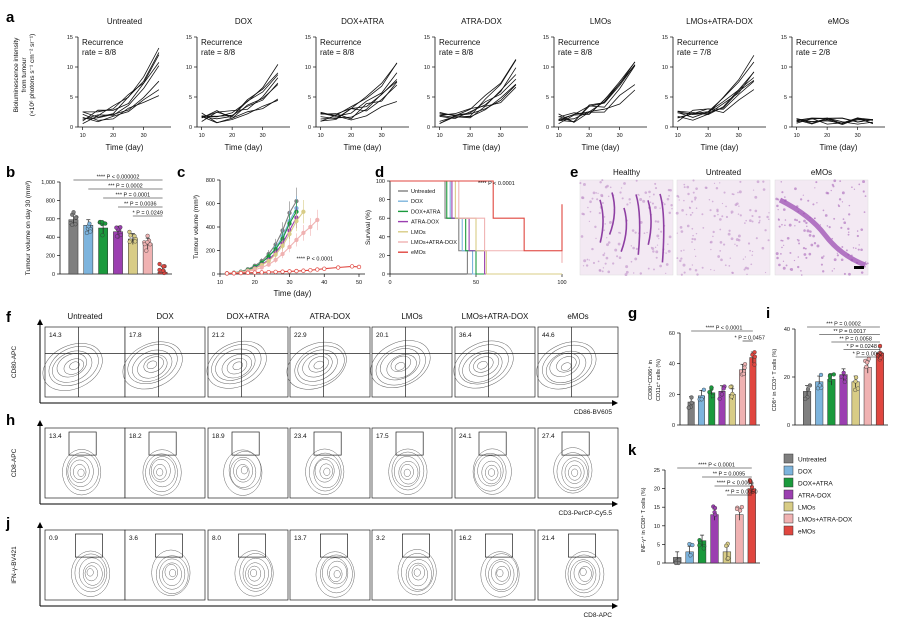 This screenshot has width=903, height=621. I want to click on y-tick-label: 15, so click(70, 38).